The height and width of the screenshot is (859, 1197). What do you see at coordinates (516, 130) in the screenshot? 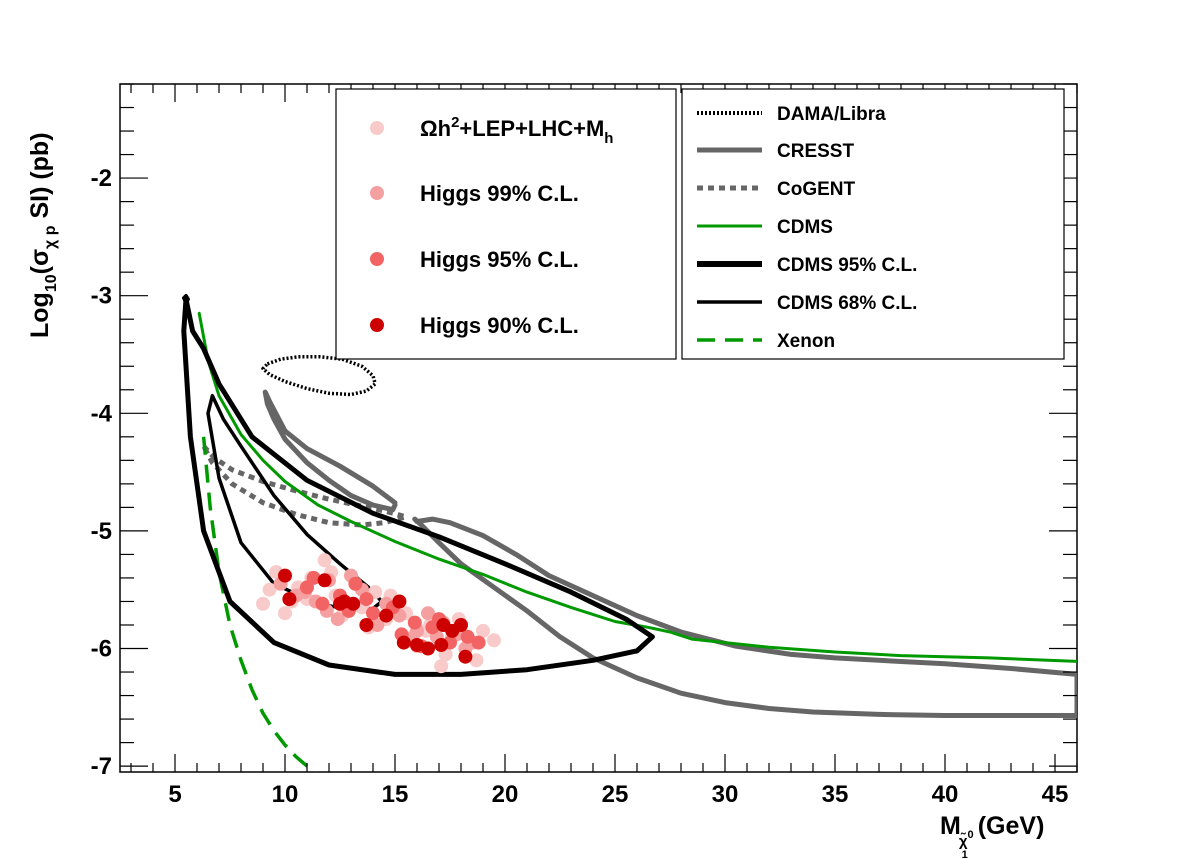
I see `legend-label-omega: Ωh2+LEP+LHC+Mh` at bounding box center [516, 130].